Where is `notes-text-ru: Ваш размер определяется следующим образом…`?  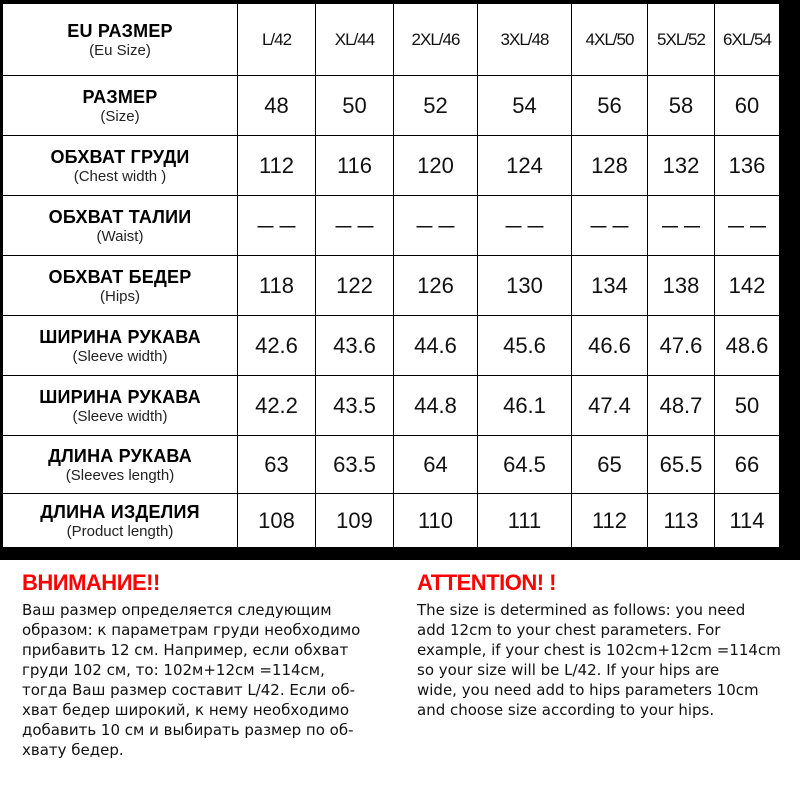 notes-text-ru: Ваш размер определяется следующим образом… is located at coordinates (217, 680).